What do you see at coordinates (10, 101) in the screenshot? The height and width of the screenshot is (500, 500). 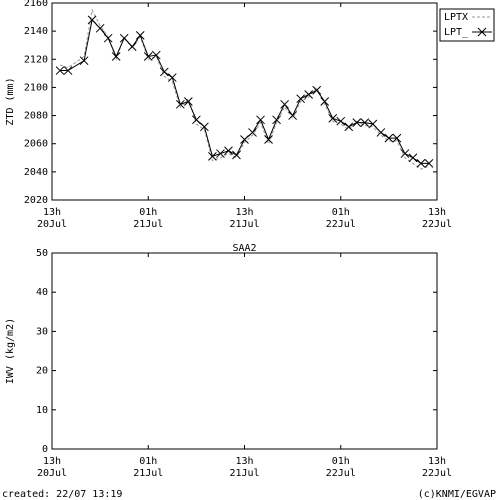 I see `y-axis-label: ZTD (mm)` at bounding box center [10, 101].